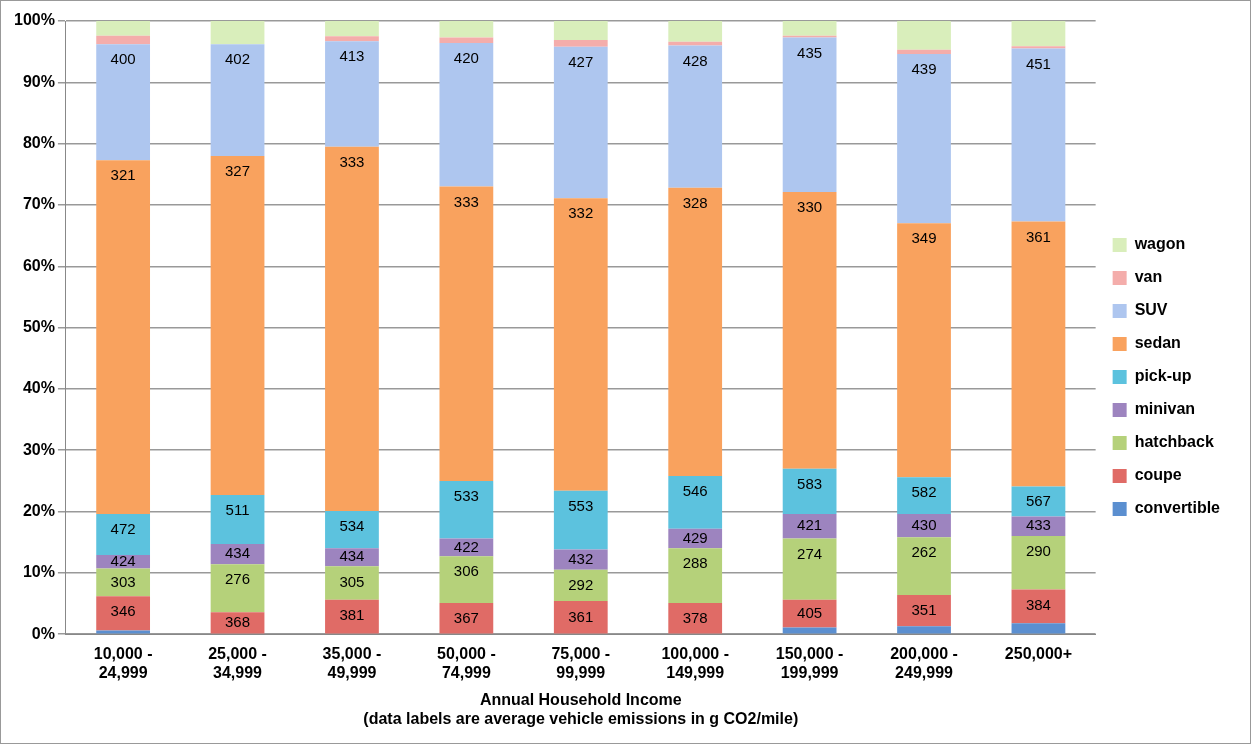 The image size is (1251, 744). Describe the element at coordinates (237, 663) in the screenshot. I see `x-tick-label: 25,000 - 34,999` at that location.